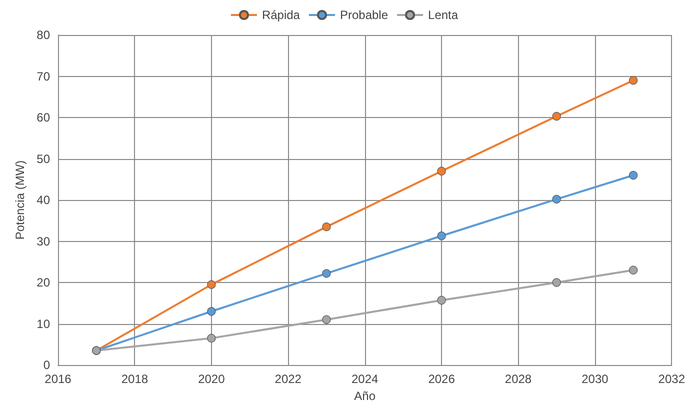 This screenshot has height=409, width=688. I want to click on y-tick-label: 20, so click(43, 283).